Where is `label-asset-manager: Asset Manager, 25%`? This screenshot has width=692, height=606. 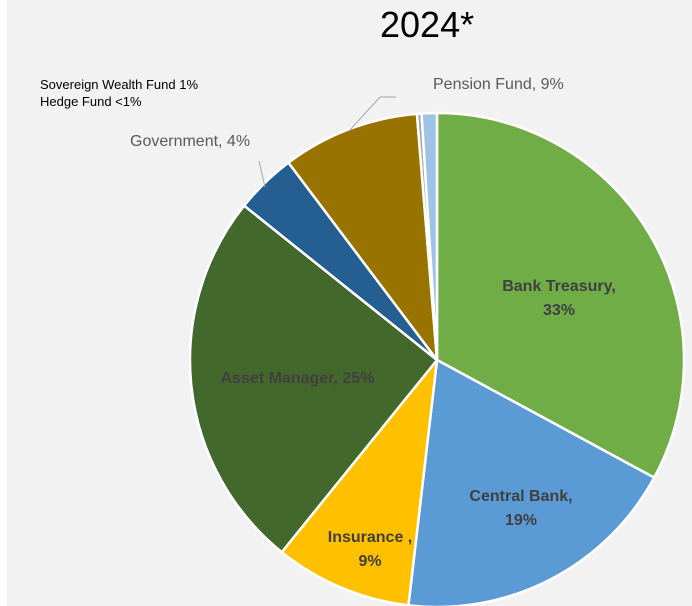
label-asset-manager: Asset Manager, 25% is located at coordinates (297, 379).